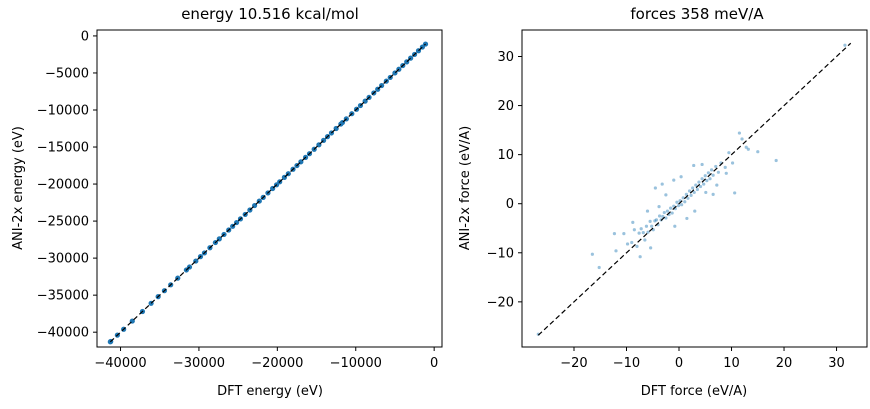 The height and width of the screenshot is (409, 870). What do you see at coordinates (504, 180) in the screenshot?
I see `forces-y-ticks: 30 20 10 0 −10 −20` at bounding box center [504, 180].